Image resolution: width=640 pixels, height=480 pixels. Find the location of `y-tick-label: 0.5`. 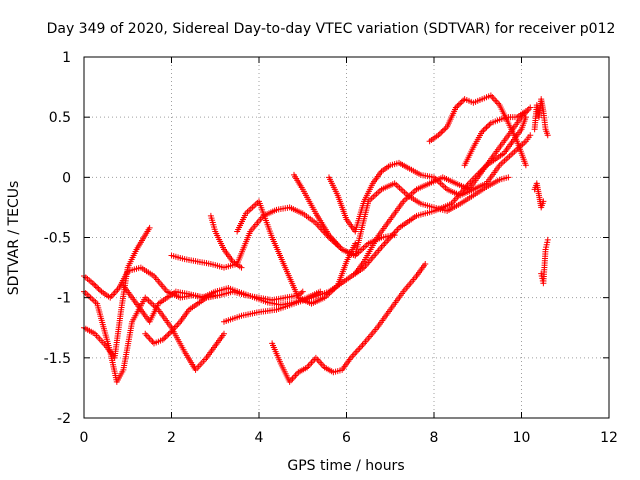

y-tick-label: 0.5 is located at coordinates (60, 118).